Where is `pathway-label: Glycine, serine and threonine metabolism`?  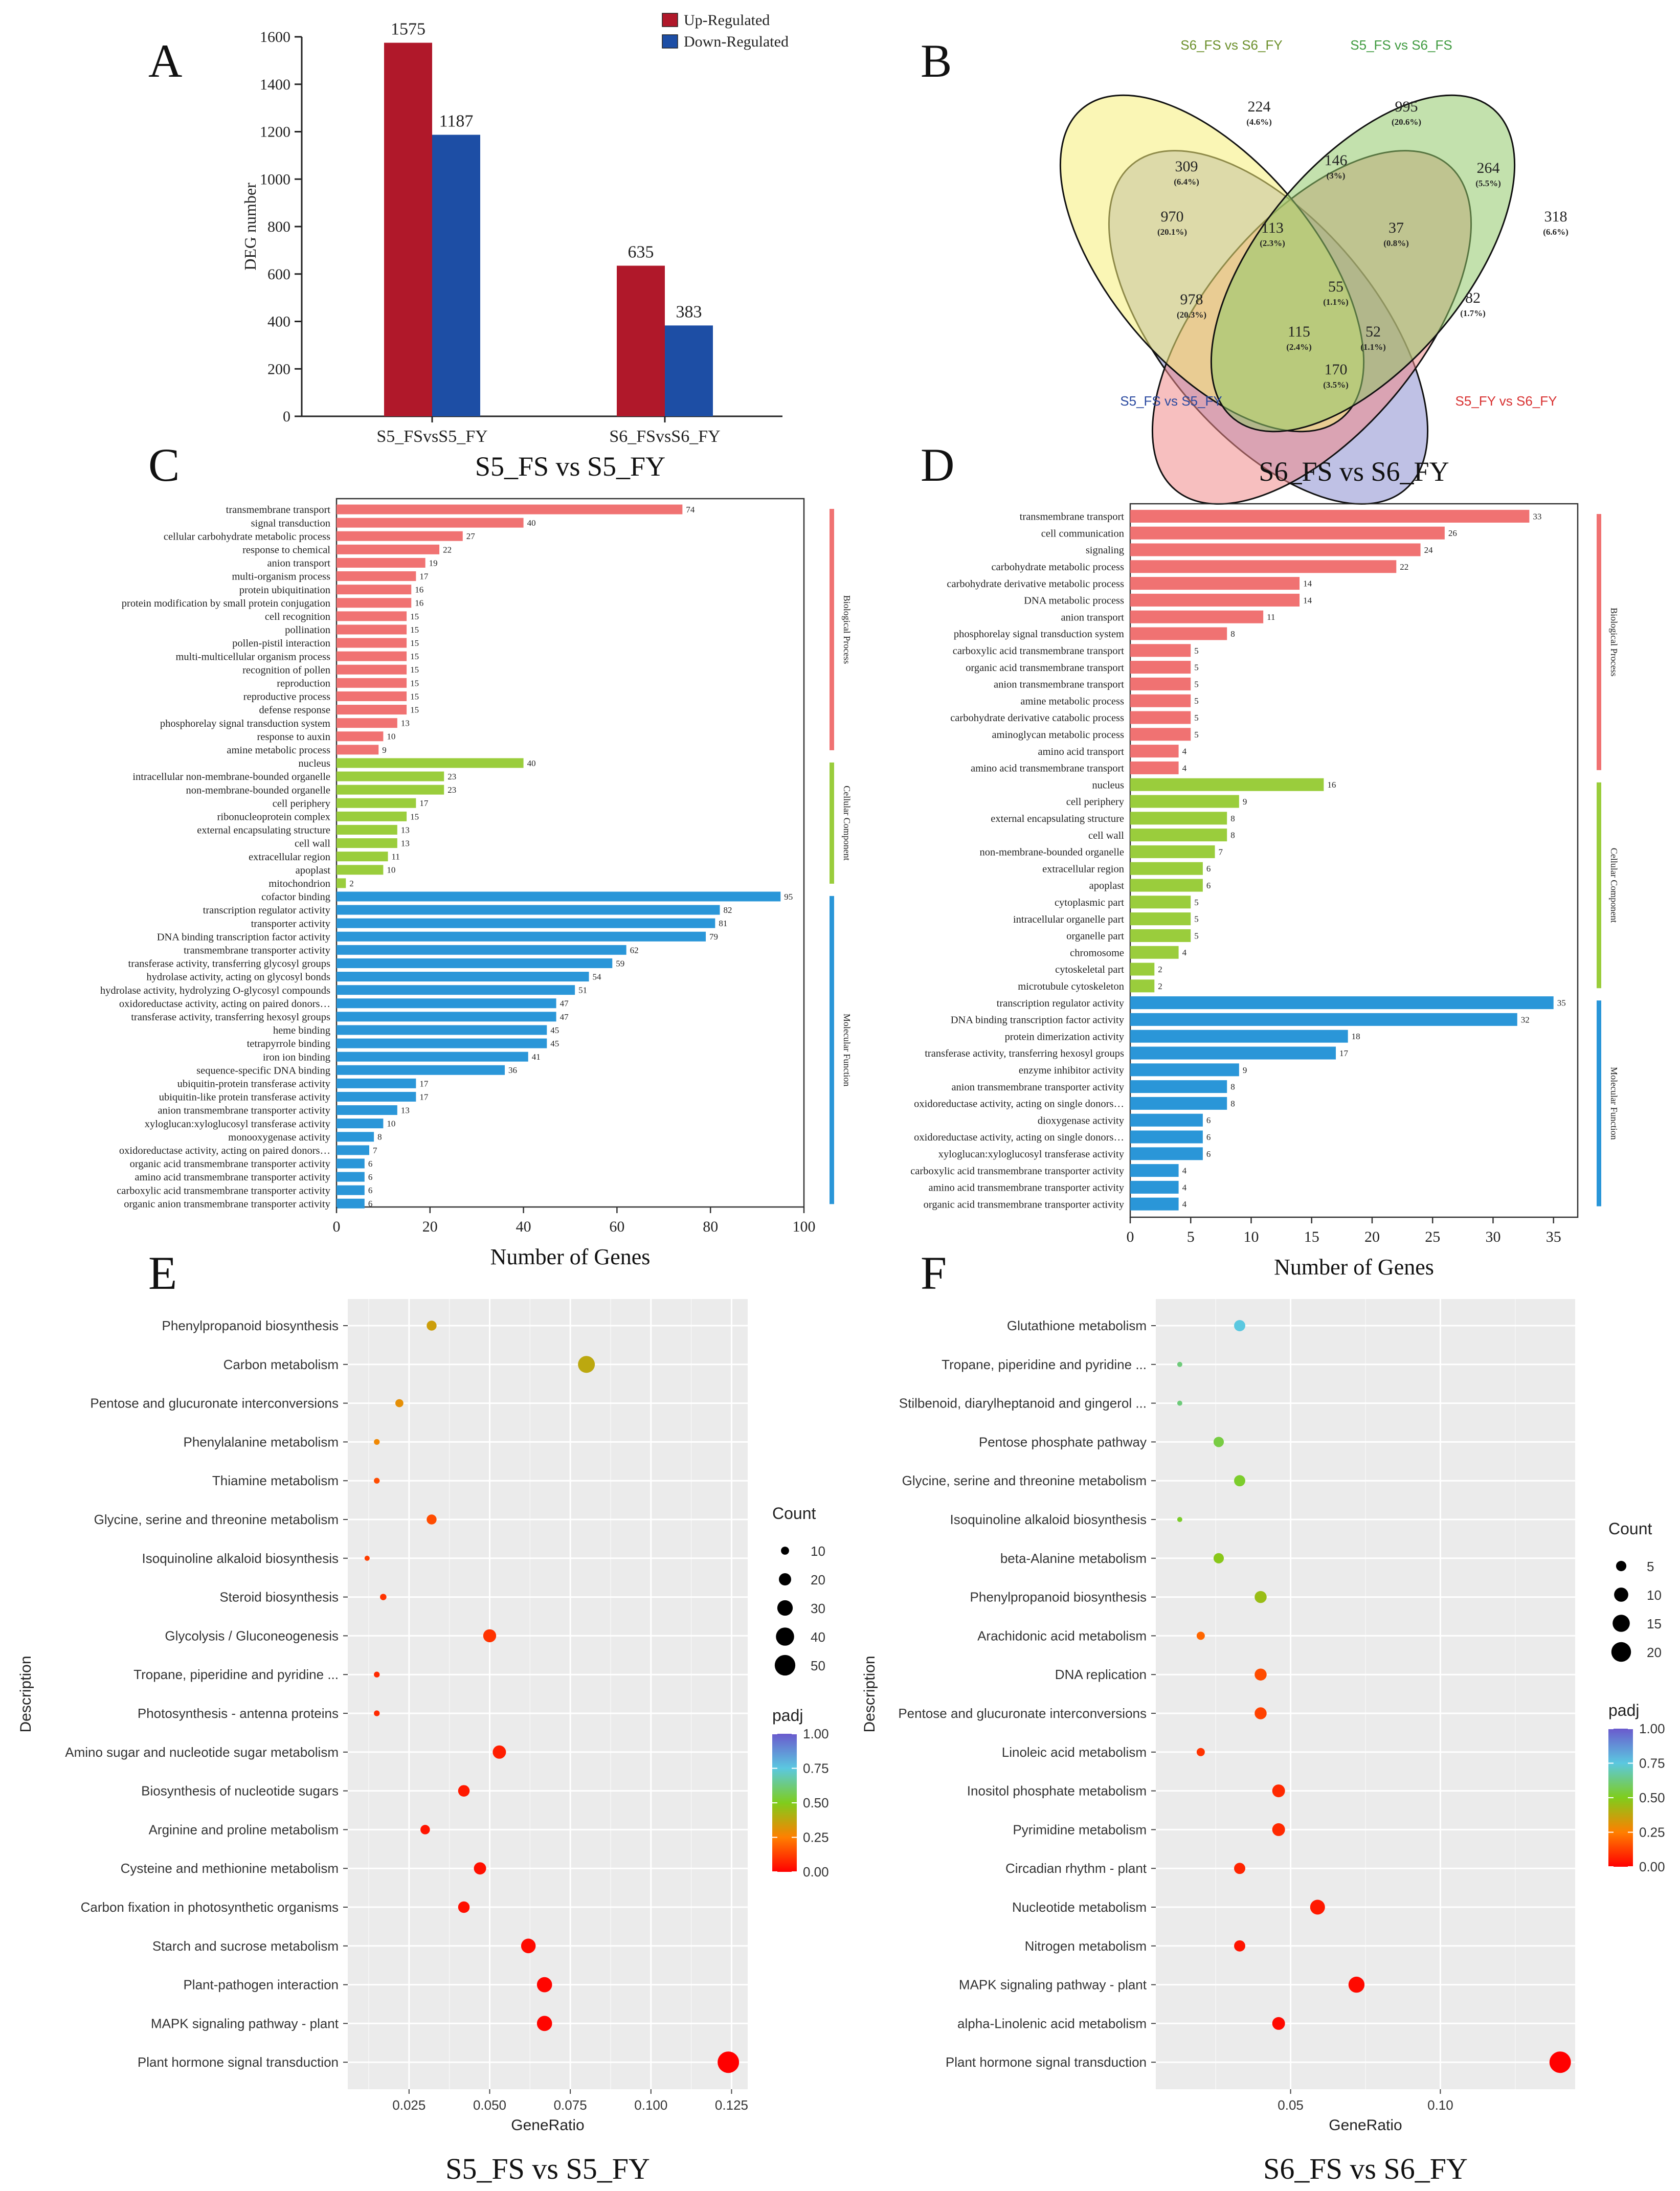
pathway-label: Glycine, serine and threonine metabolism is located at coordinates (216, 1519).